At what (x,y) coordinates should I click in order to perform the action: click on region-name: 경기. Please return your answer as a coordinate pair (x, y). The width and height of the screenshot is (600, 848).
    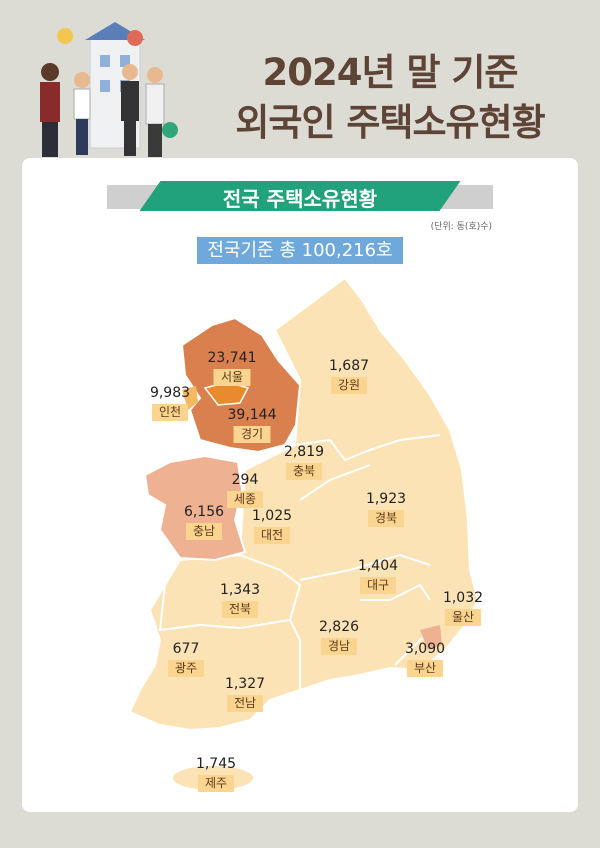
    Looking at the image, I should click on (252, 434).